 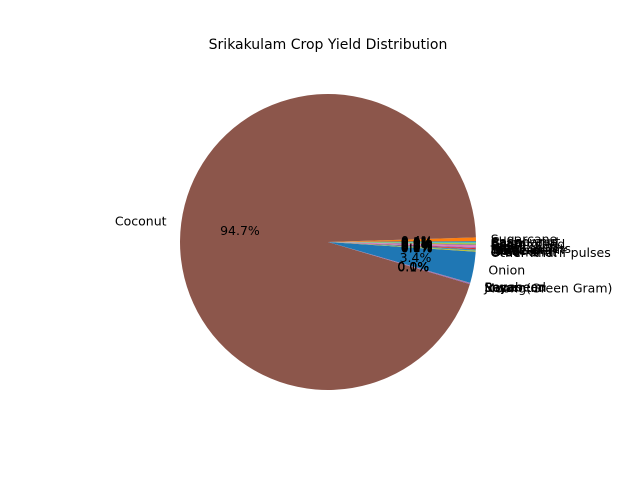 I want to click on pie-category-label: Rice, so click(x=504, y=246).